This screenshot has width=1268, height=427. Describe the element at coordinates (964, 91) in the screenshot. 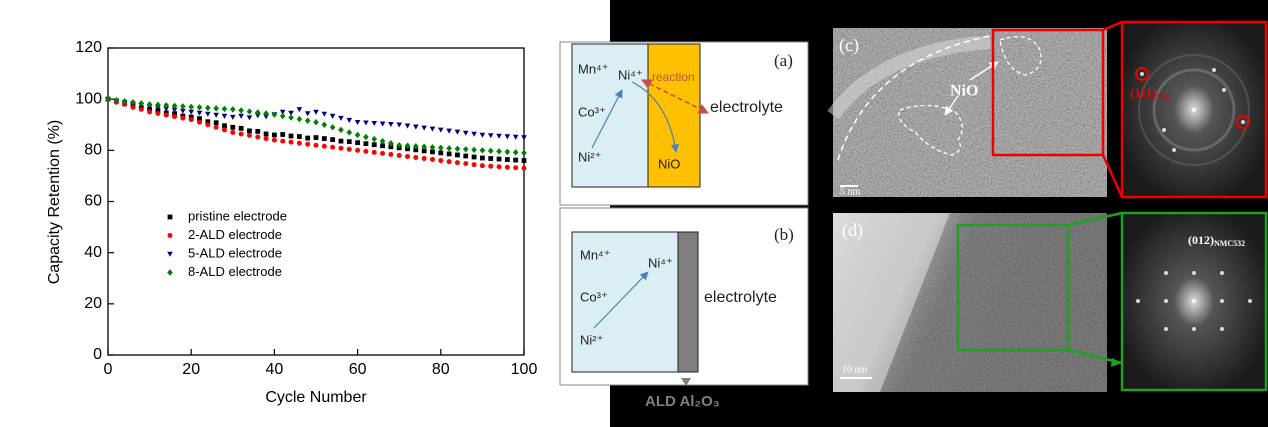

I see `phase-label: NiO` at that location.